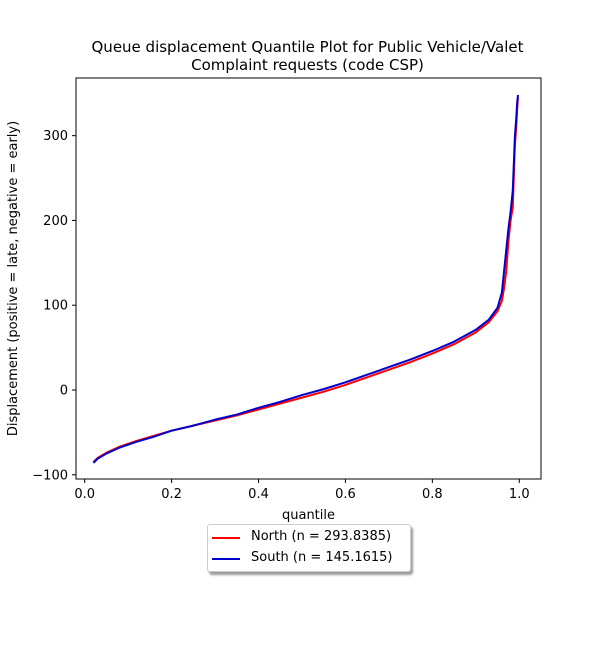  What do you see at coordinates (322, 557) in the screenshot?
I see `legend-label-south: South (n = 145.1615)` at bounding box center [322, 557].